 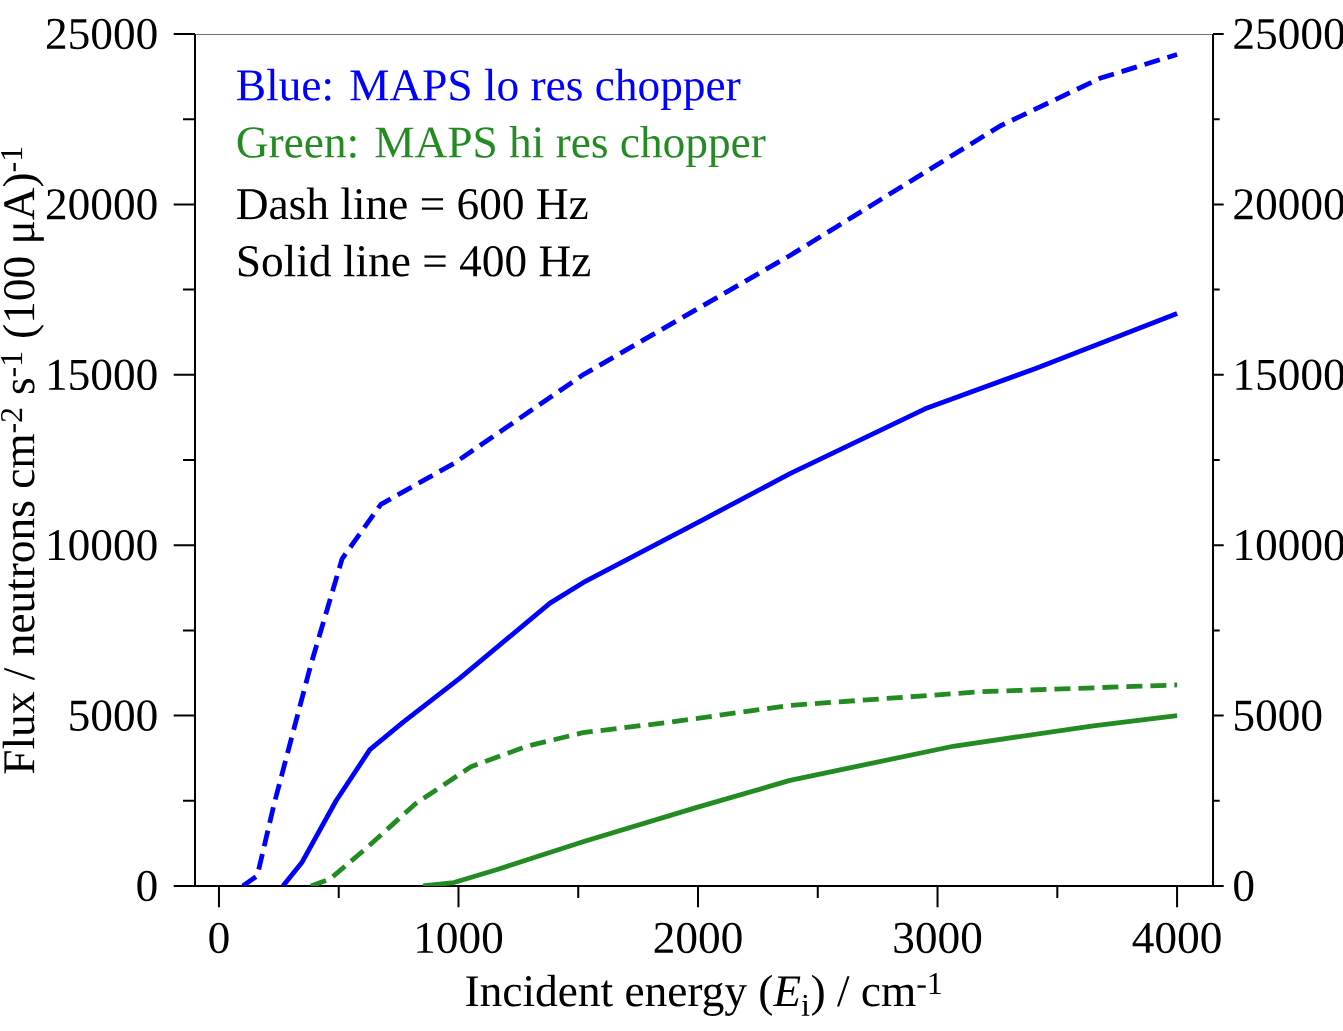 What do you see at coordinates (1289, 545) in the screenshot?
I see `y2-tick-label: 10000` at bounding box center [1289, 545].